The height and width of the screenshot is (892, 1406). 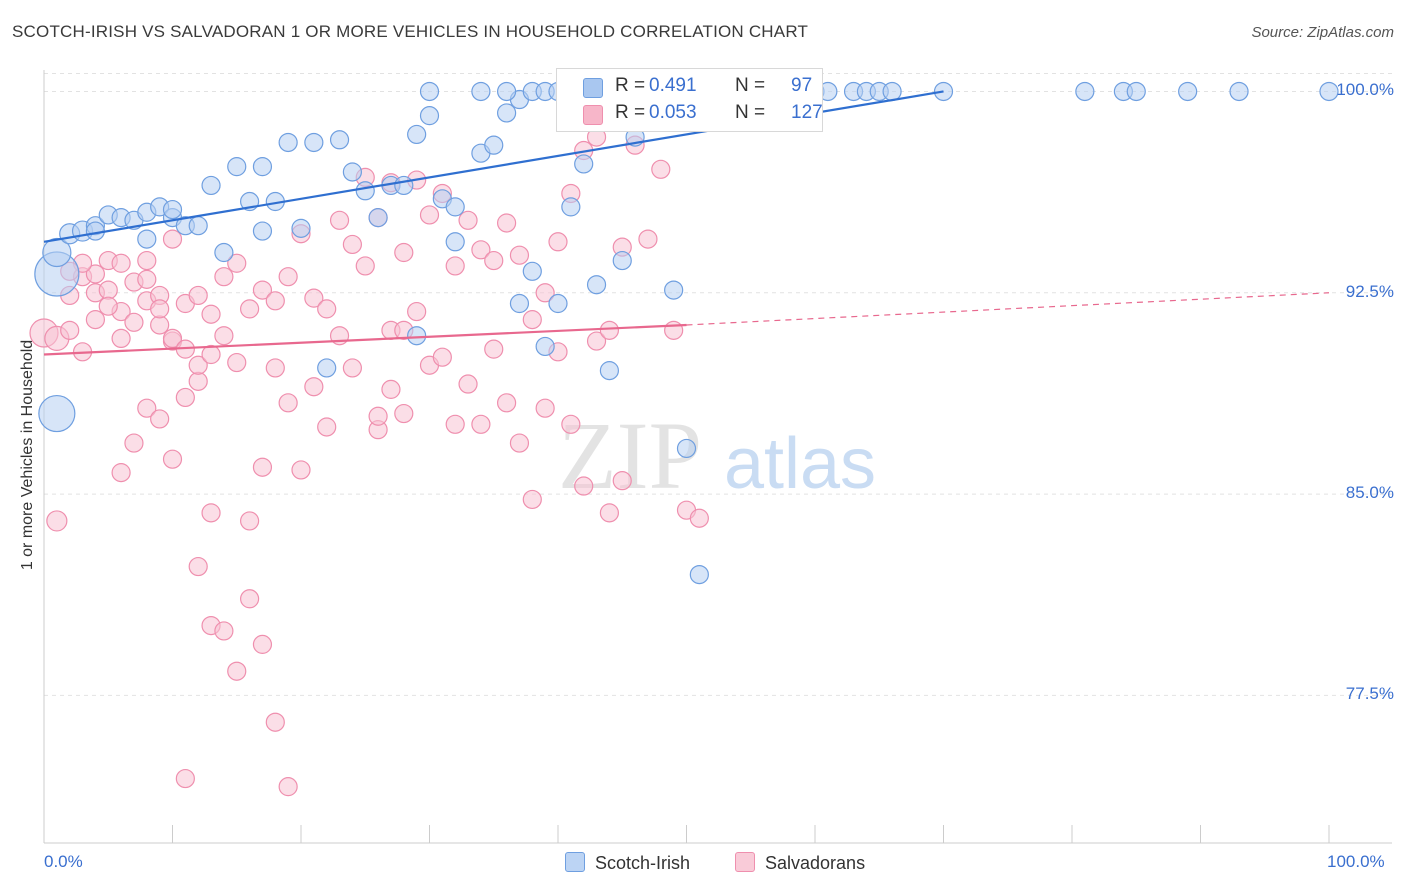 I want to click on series-name: Scotch-Irish, so click(x=643, y=863).